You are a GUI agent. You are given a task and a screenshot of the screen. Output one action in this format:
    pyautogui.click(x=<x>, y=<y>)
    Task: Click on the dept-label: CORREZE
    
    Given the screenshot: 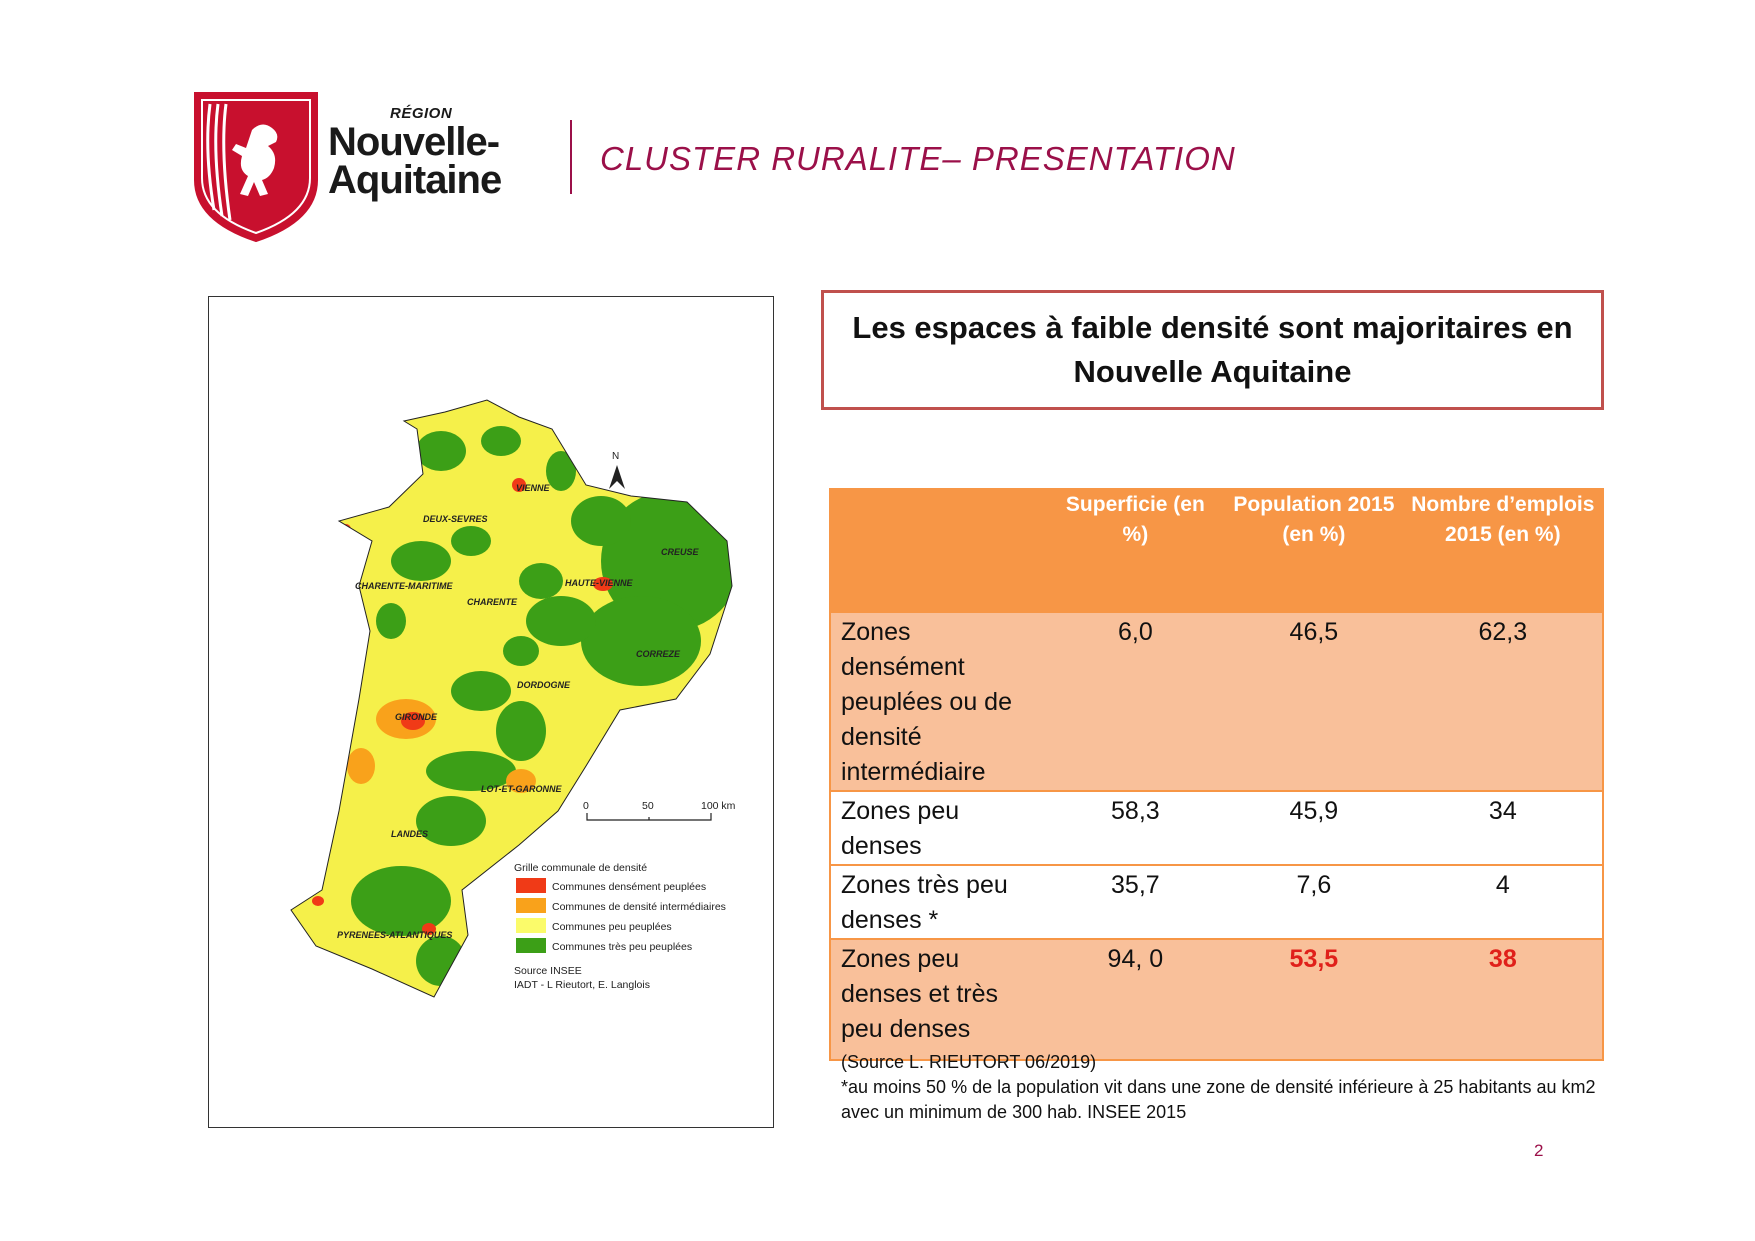 What is the action you would take?
    pyautogui.click(x=658, y=654)
    